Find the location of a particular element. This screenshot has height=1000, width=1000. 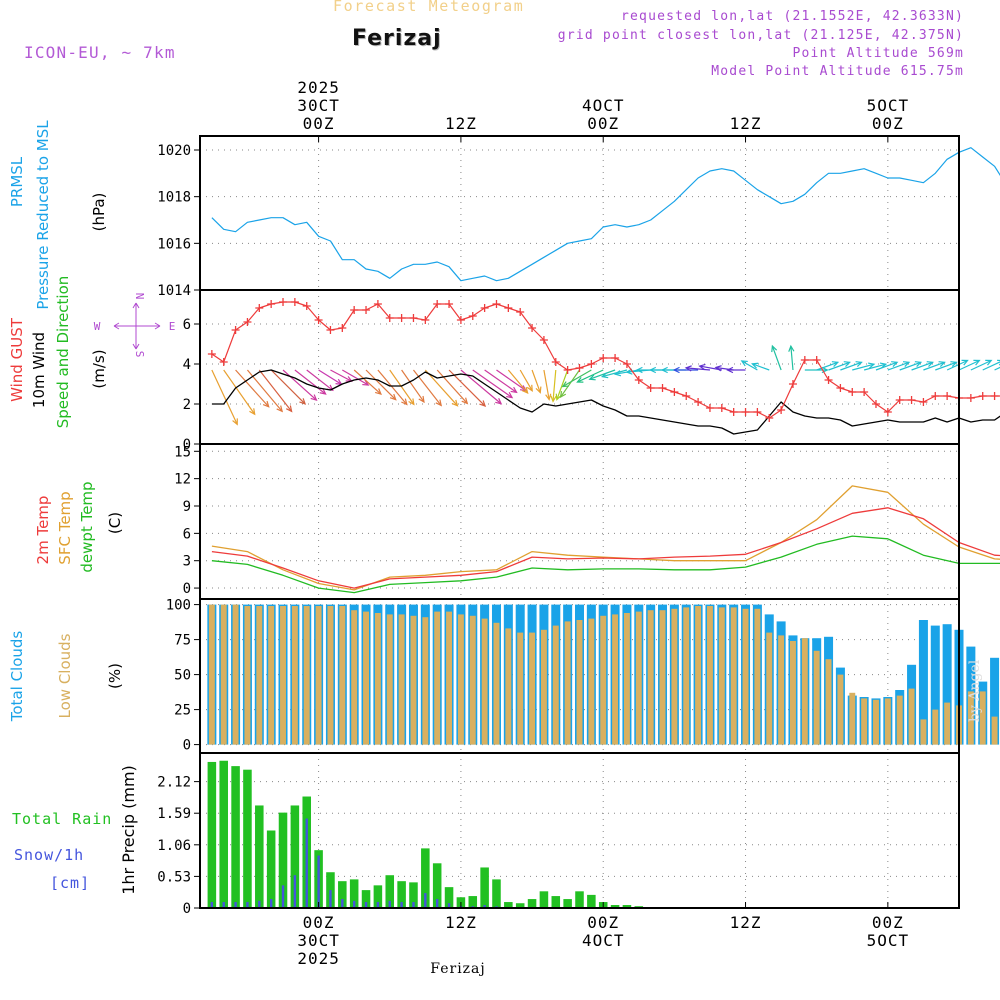

y-tick-label: 1020 is located at coordinates (174, 151).